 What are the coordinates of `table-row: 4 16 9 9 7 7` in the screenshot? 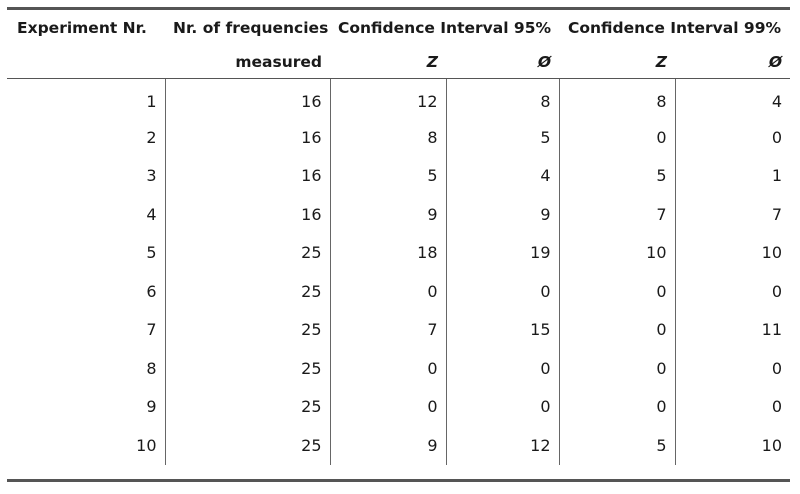 It's located at (398, 214).